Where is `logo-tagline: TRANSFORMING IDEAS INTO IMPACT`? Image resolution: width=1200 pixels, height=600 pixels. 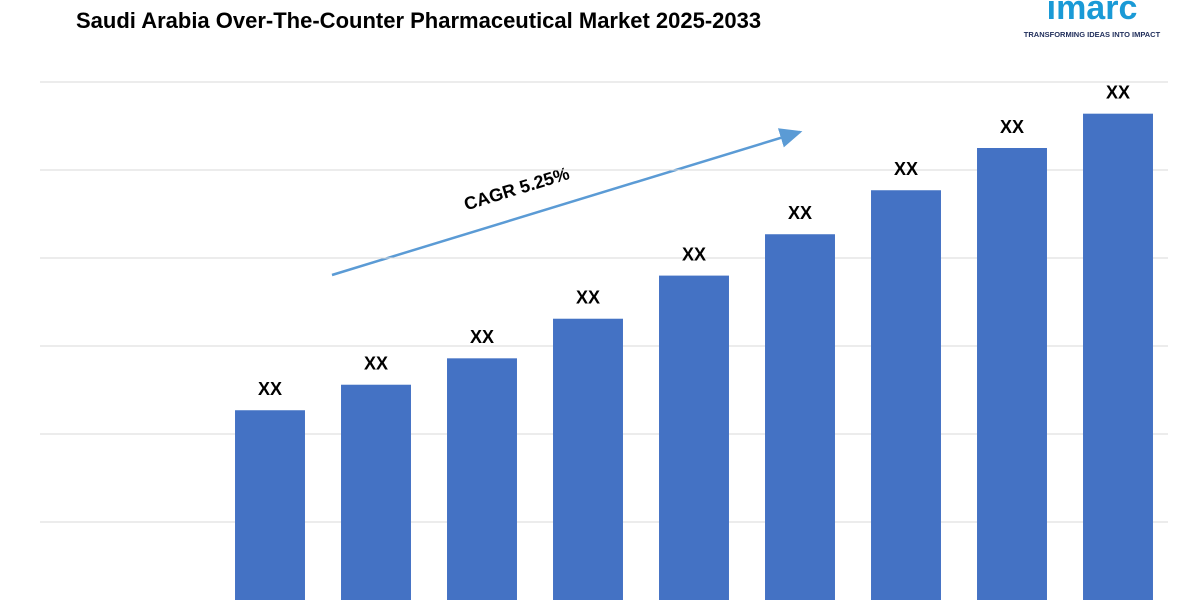 logo-tagline: TRANSFORMING IDEAS INTO IMPACT is located at coordinates (1092, 34).